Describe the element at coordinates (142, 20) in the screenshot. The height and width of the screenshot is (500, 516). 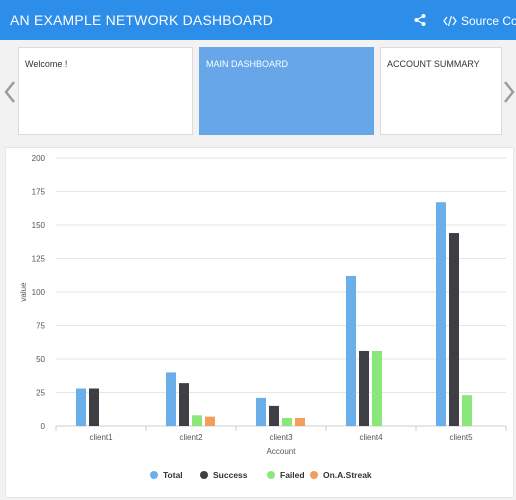
I see `app-title: AN EXAMPLE NETWORK DASHBOARD` at that location.